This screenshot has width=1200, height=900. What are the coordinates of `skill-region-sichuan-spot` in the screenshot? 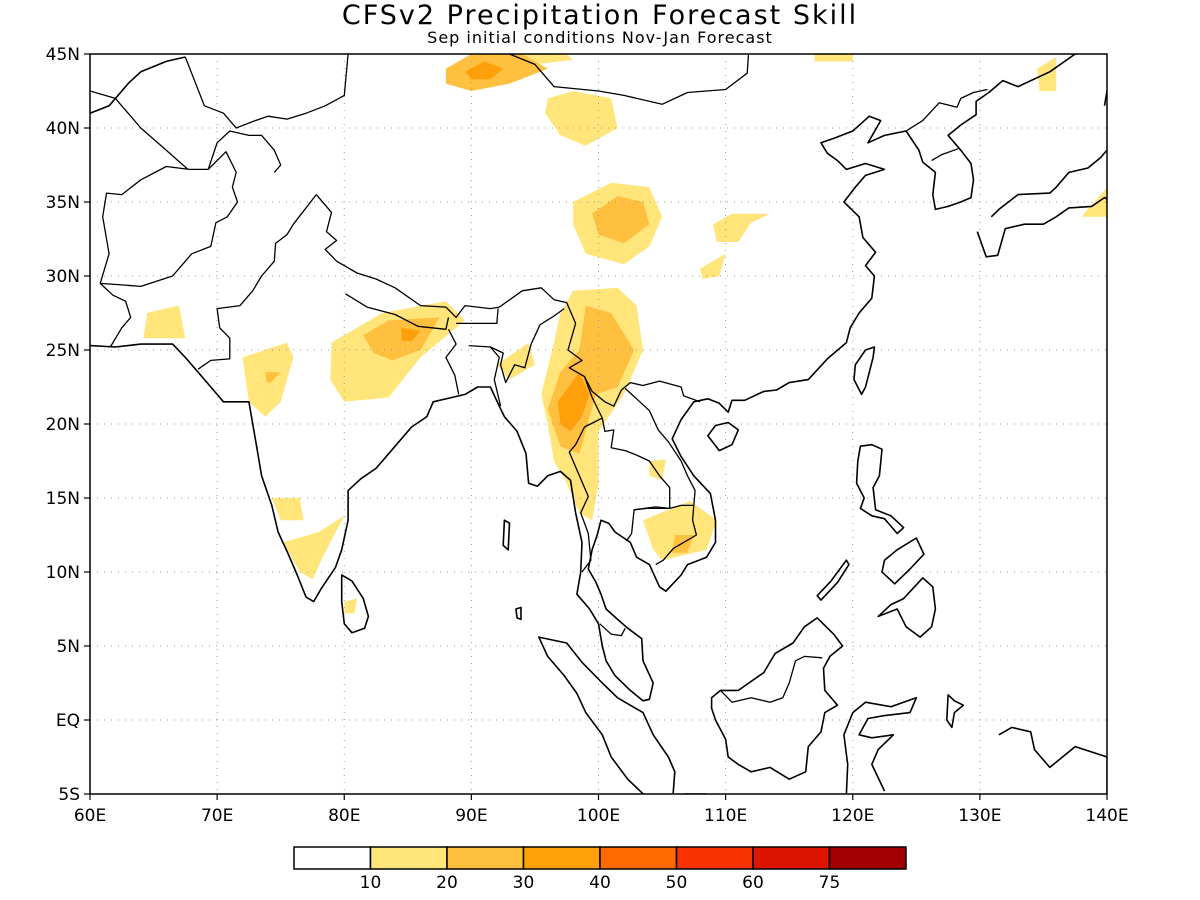 It's located at (713, 266).